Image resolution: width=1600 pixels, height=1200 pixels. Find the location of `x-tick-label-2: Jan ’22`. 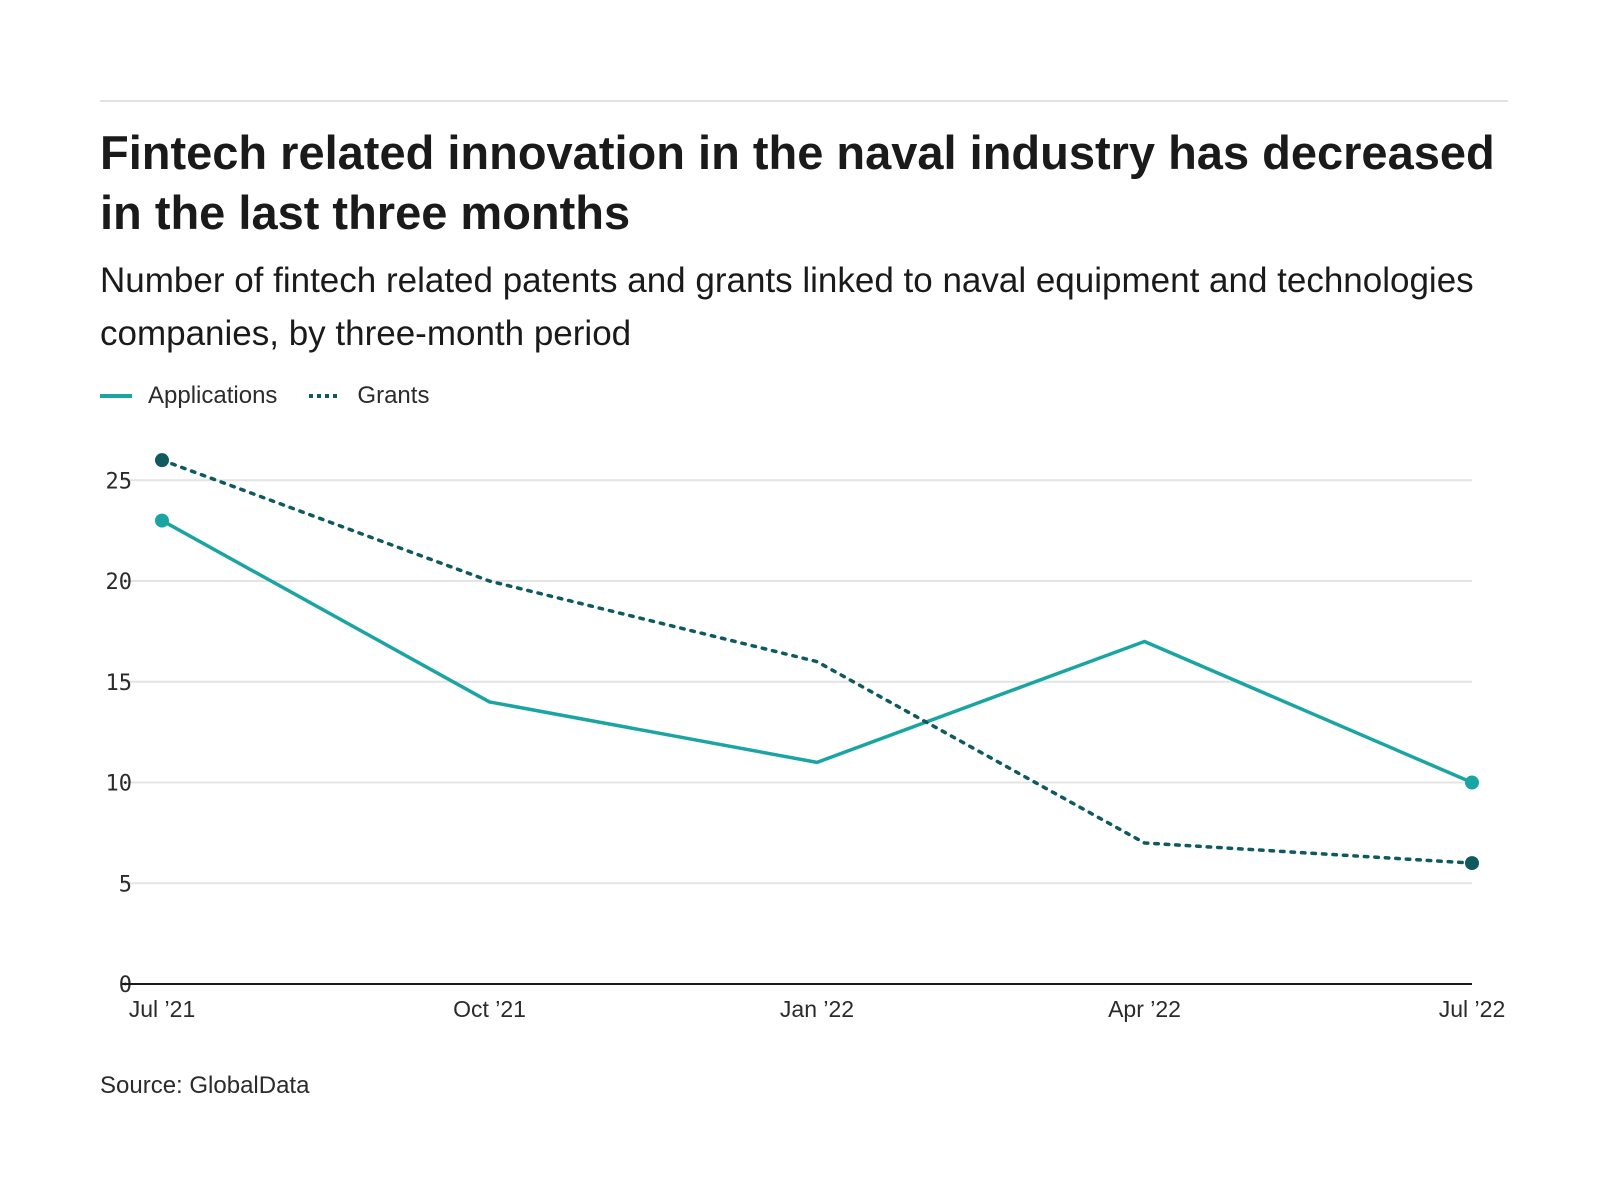

x-tick-label-2: Jan ’22 is located at coordinates (817, 1009).